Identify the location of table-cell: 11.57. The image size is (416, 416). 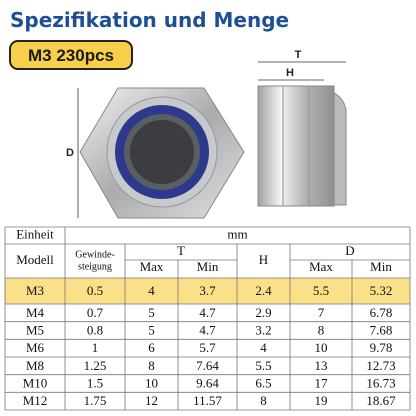
(207, 400).